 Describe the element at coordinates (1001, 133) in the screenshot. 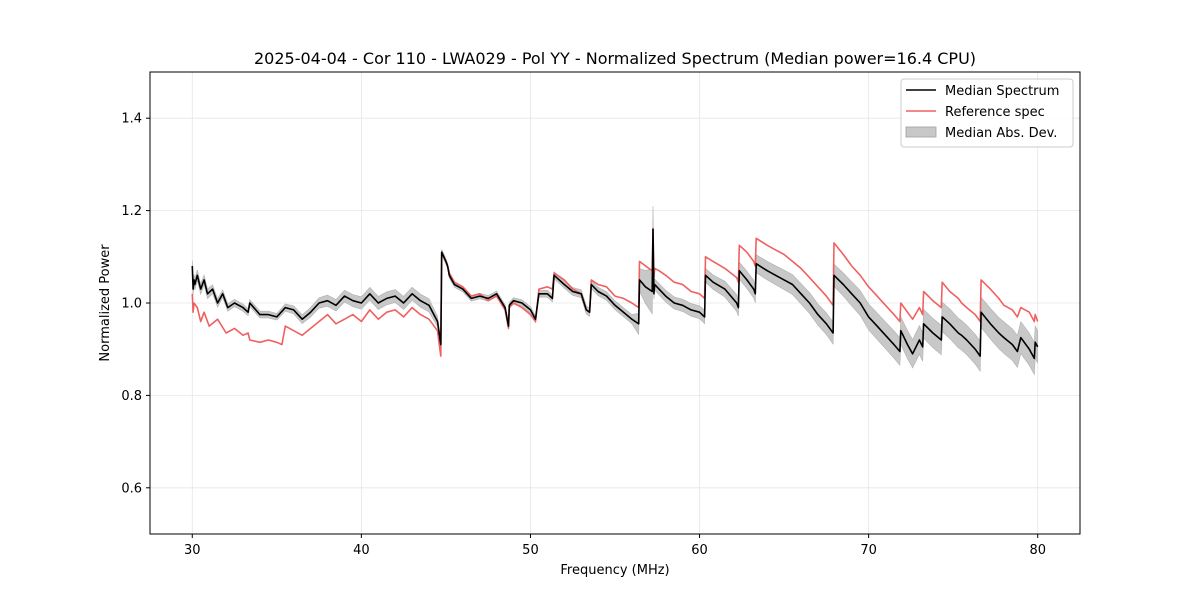

I see `legend-mad-label: Median Abs. Dev.` at that location.